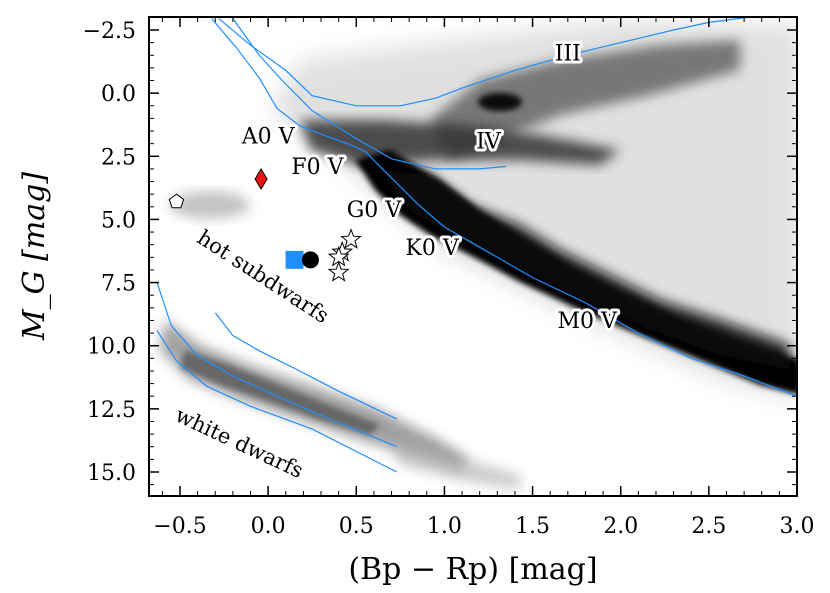  I want to click on spectral-label-text: M0 V, so click(588, 321).